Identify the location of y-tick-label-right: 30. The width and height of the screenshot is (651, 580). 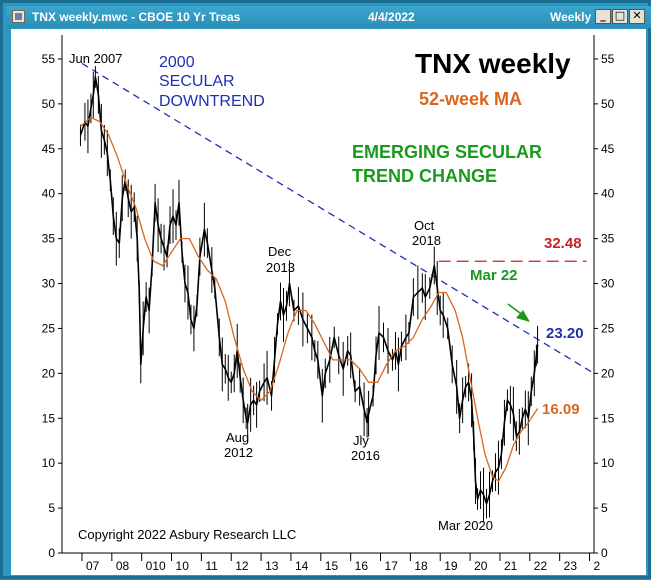
(608, 284).